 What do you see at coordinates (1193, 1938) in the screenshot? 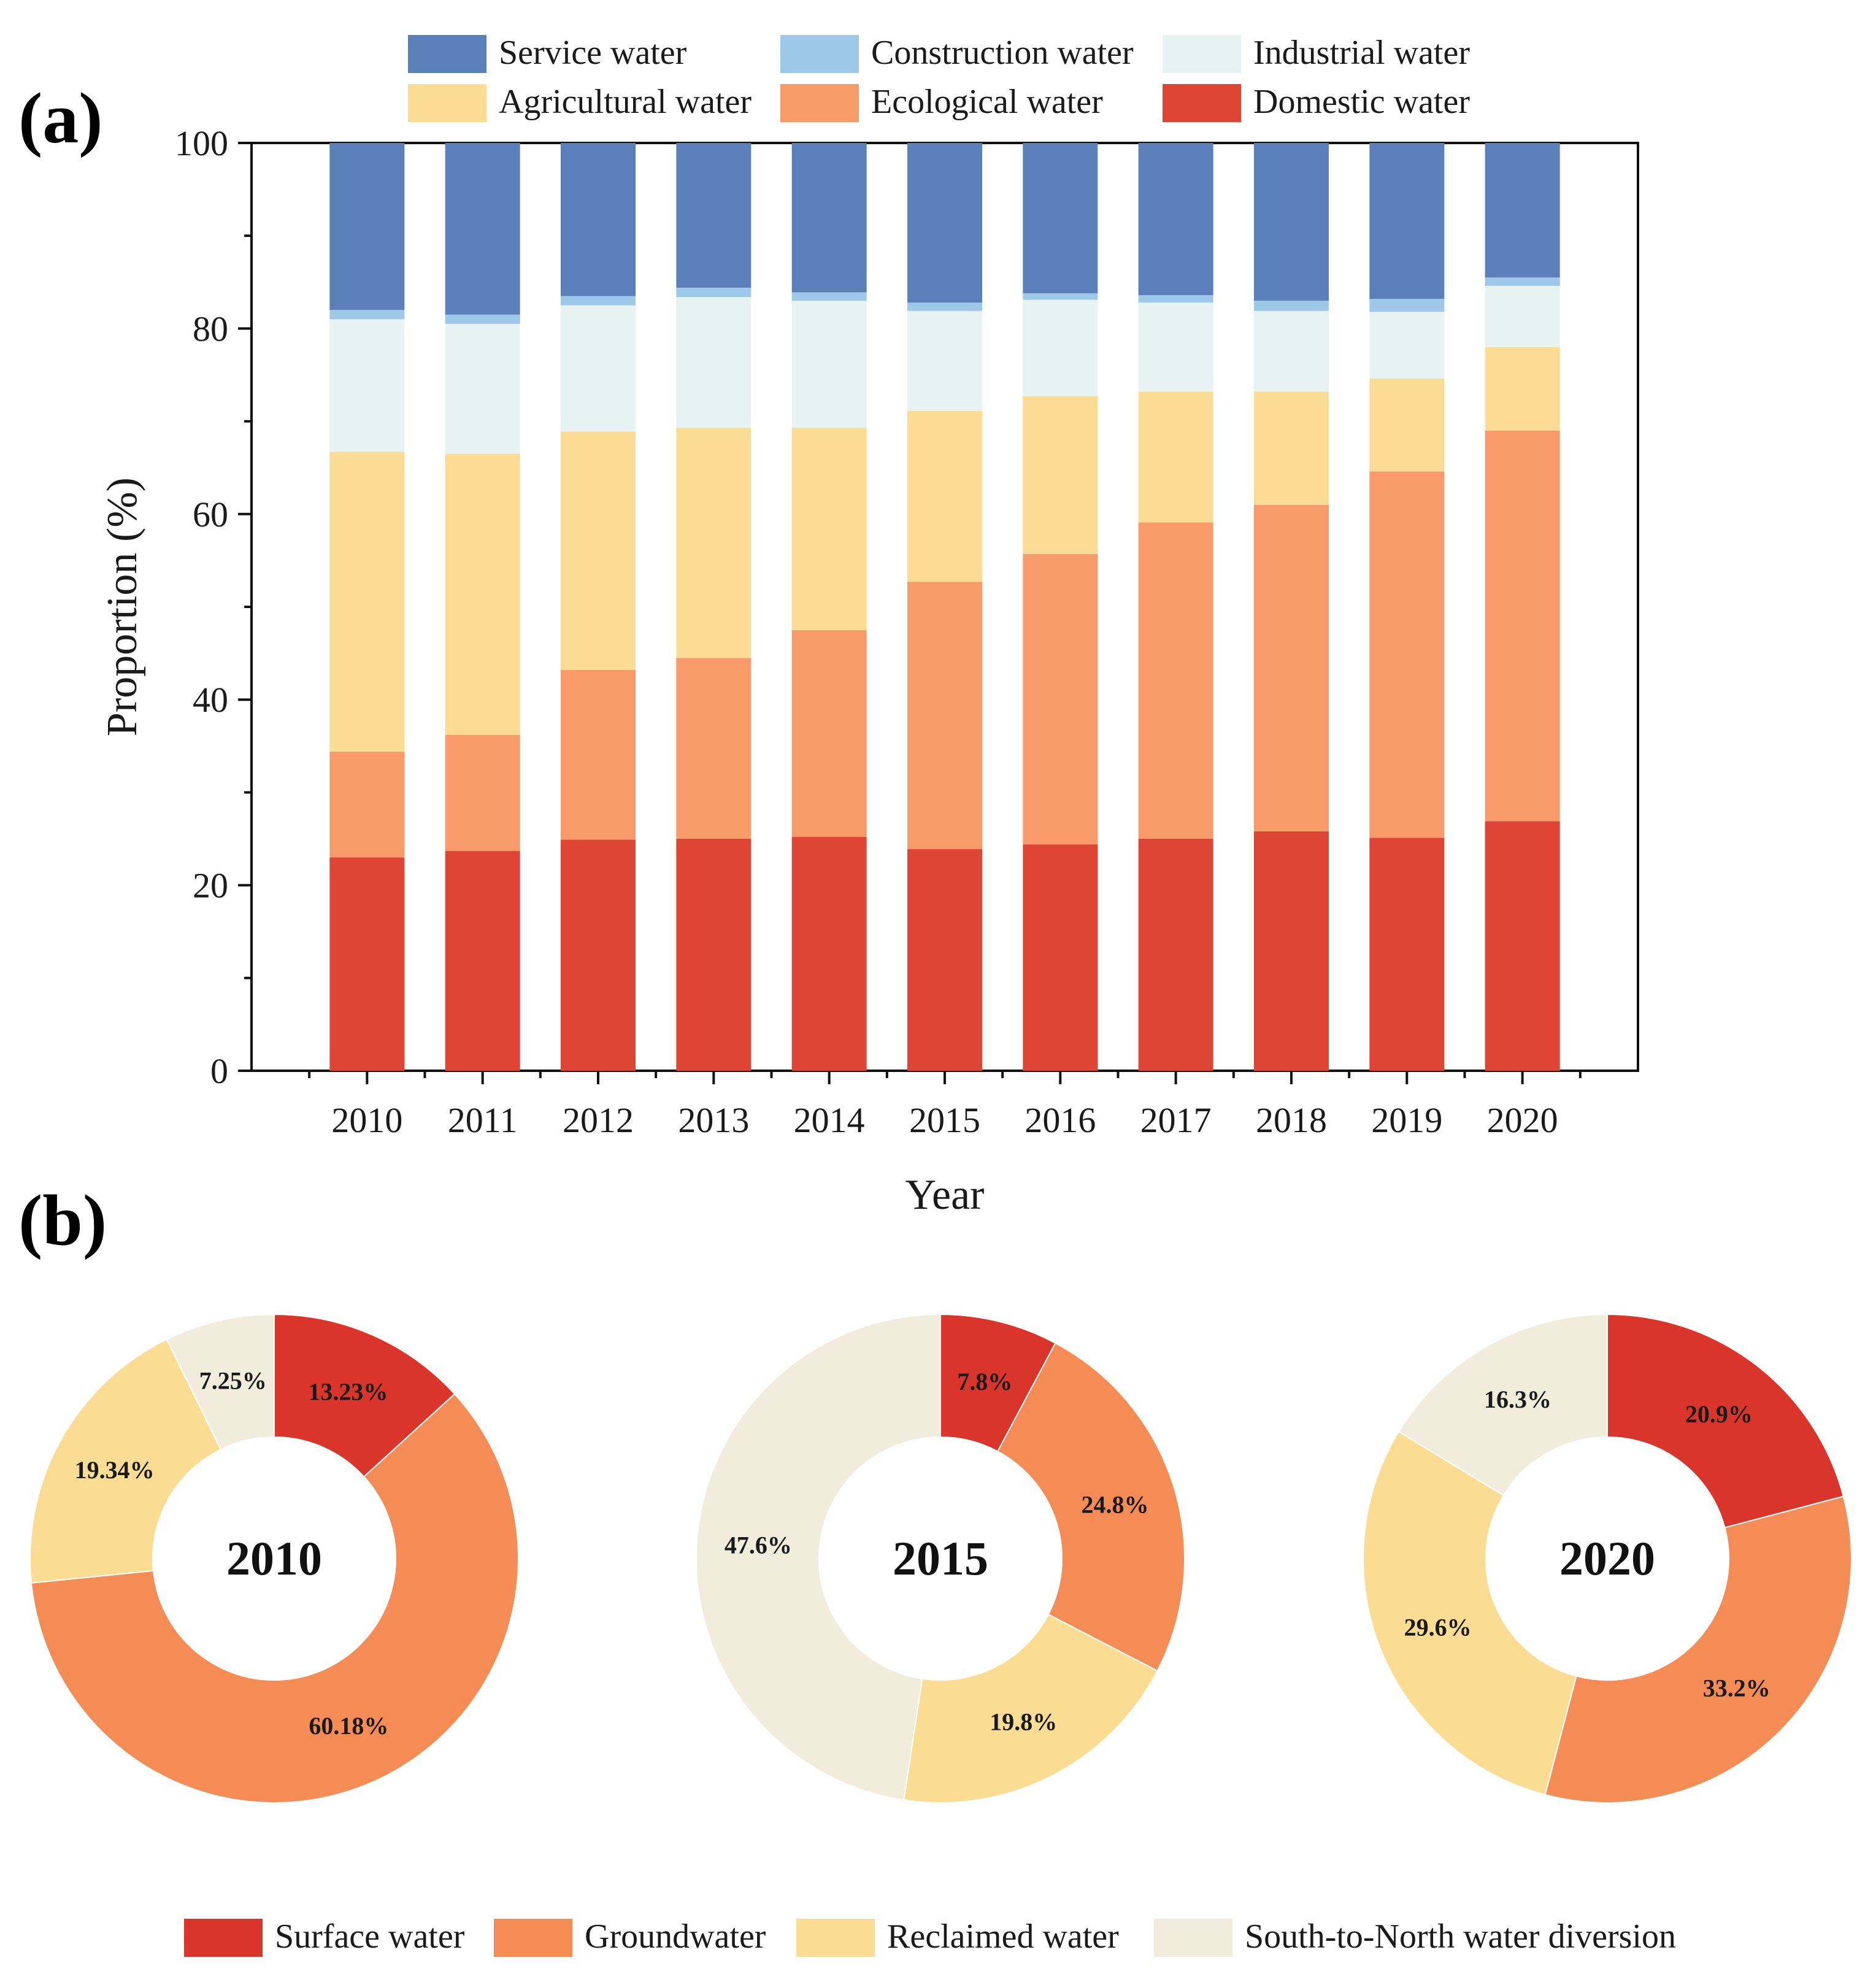
I see `pie-legend-swatch-south-to-north-water-diversion` at bounding box center [1193, 1938].